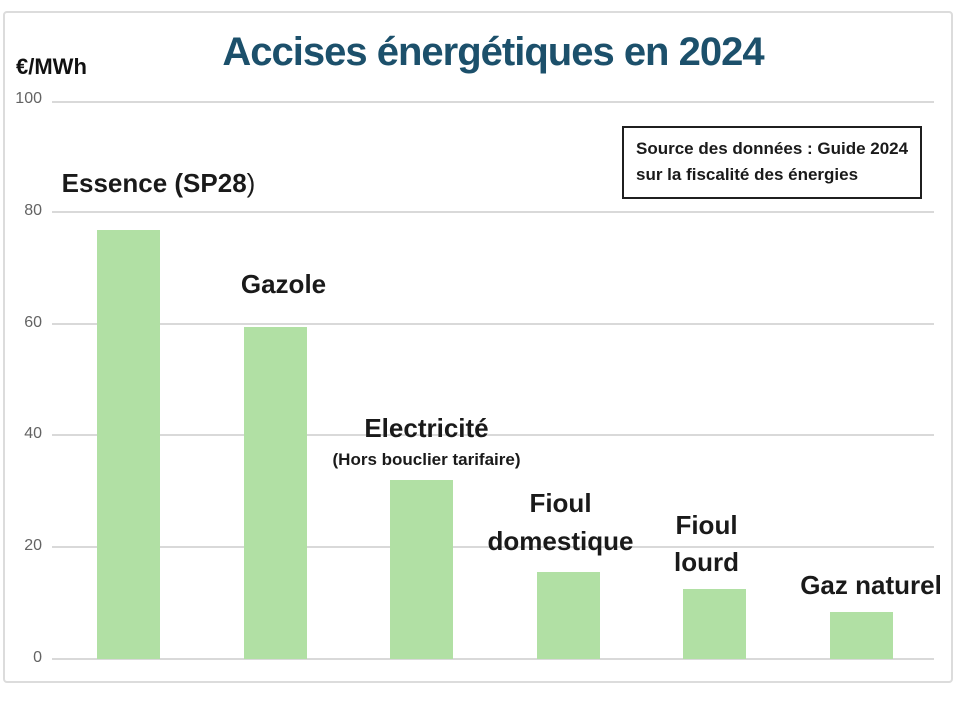  I want to click on bar-label: Fioul domestique, so click(561, 522).